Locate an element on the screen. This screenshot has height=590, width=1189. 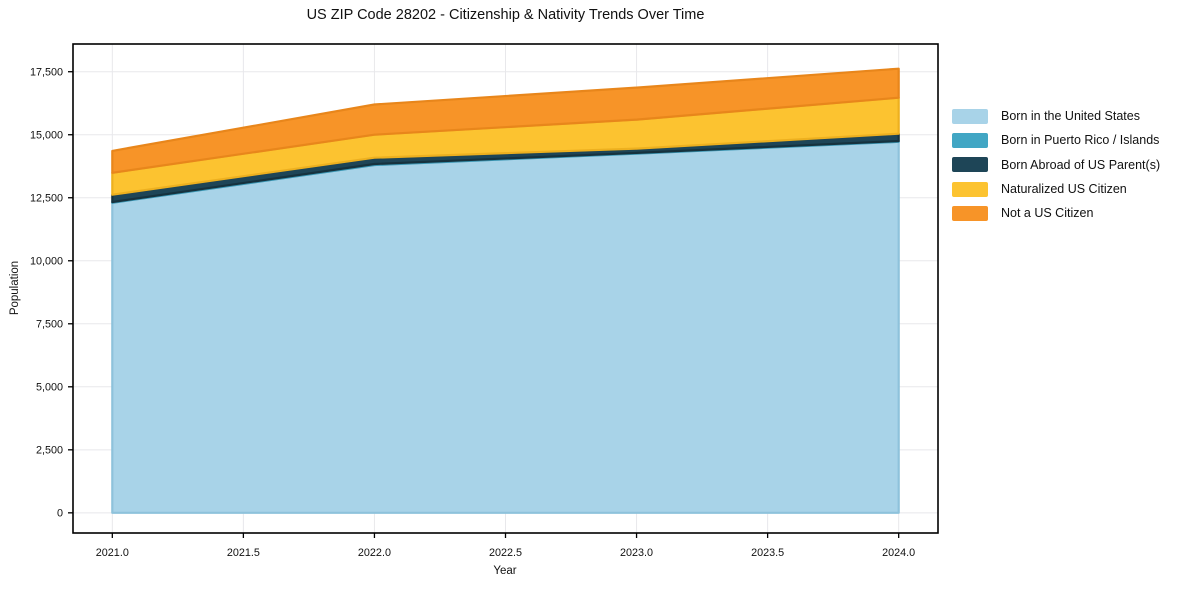
legend-label-born-us: Born in the United States is located at coordinates (1070, 116).